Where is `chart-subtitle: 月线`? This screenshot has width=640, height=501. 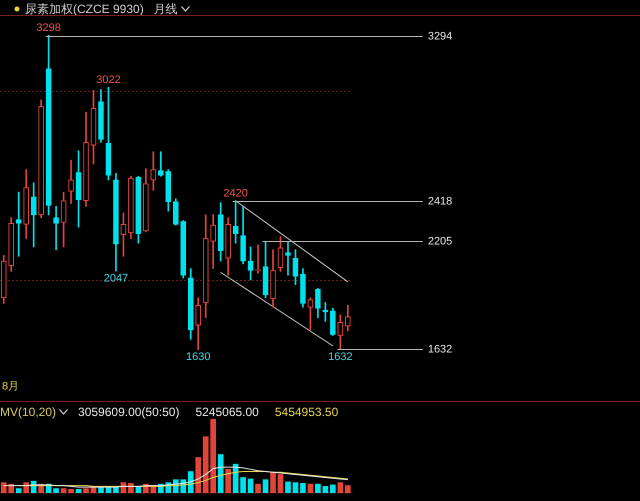
chart-subtitle: 月线 is located at coordinates (166, 9).